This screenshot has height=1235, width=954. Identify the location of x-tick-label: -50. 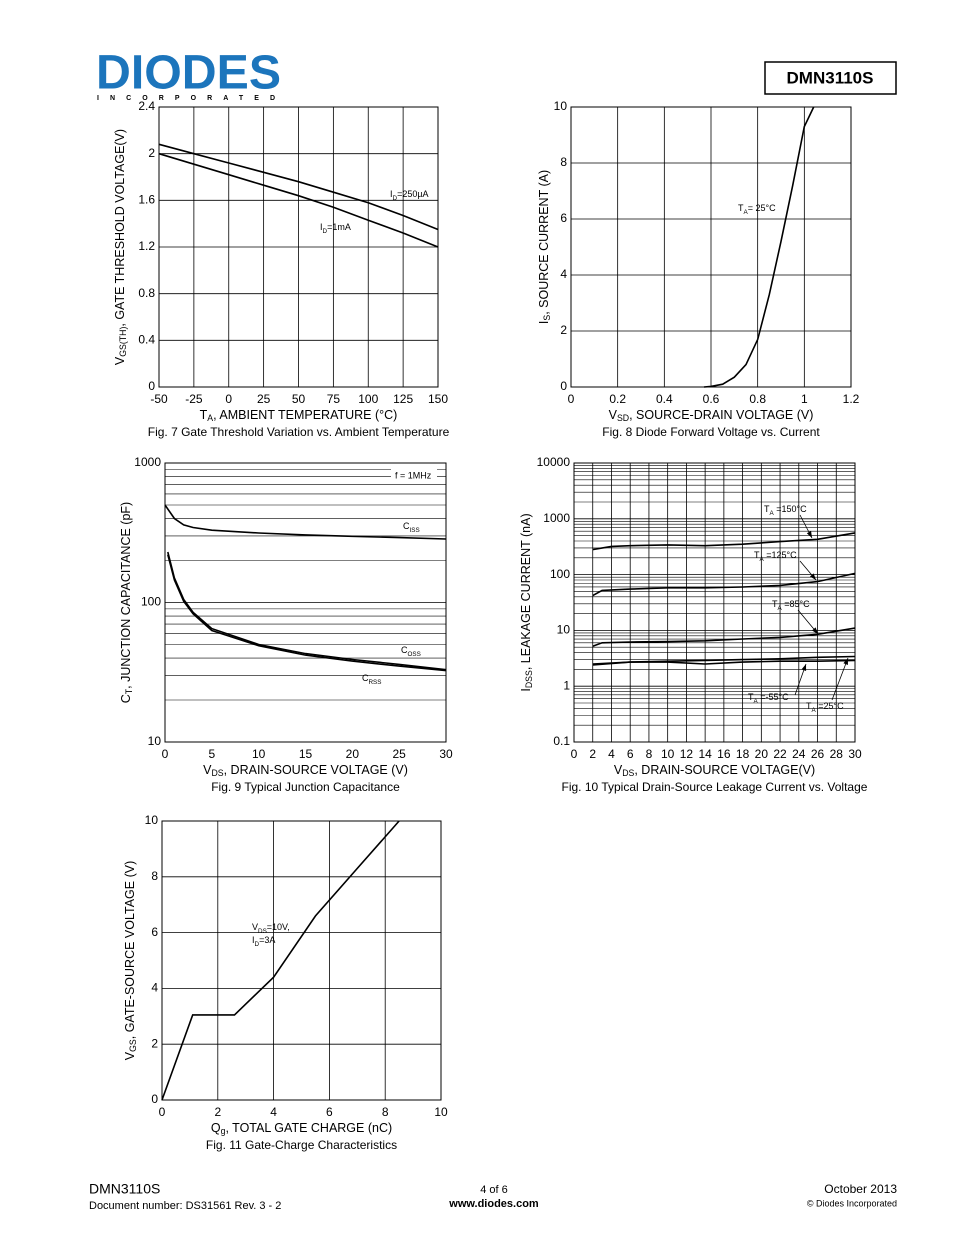
(159, 399).